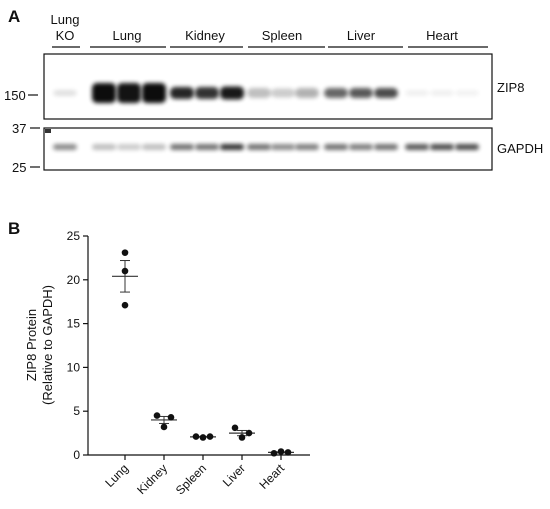  What do you see at coordinates (74, 324) in the screenshot?
I see `y-tick-label: 15` at bounding box center [74, 324].